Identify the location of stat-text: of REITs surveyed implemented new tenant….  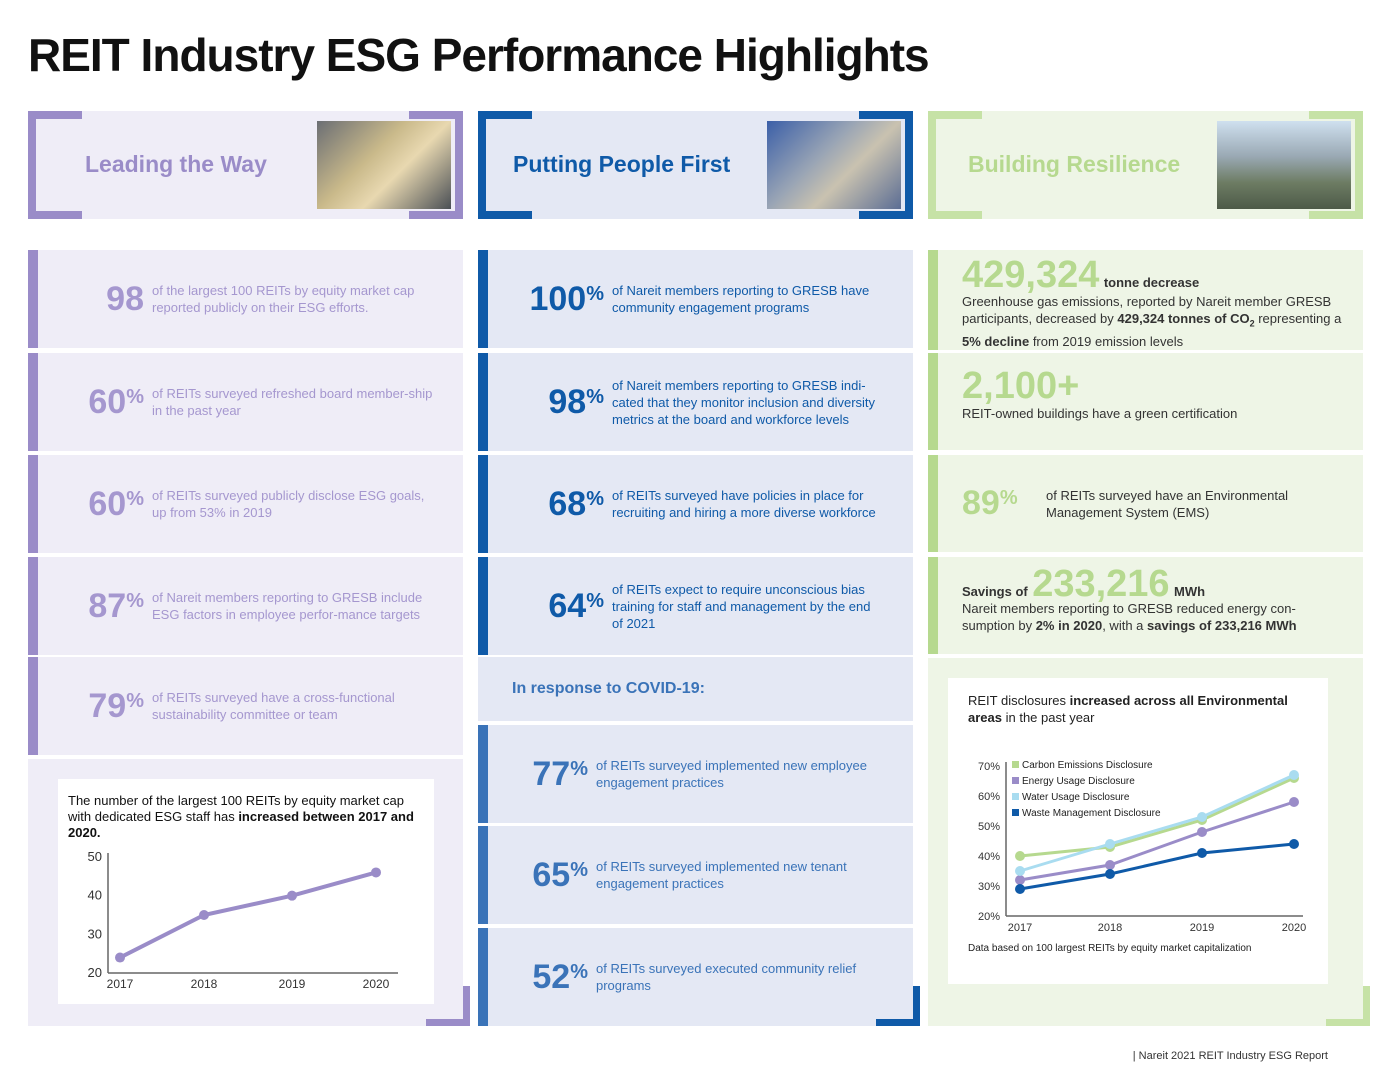
(721, 875).